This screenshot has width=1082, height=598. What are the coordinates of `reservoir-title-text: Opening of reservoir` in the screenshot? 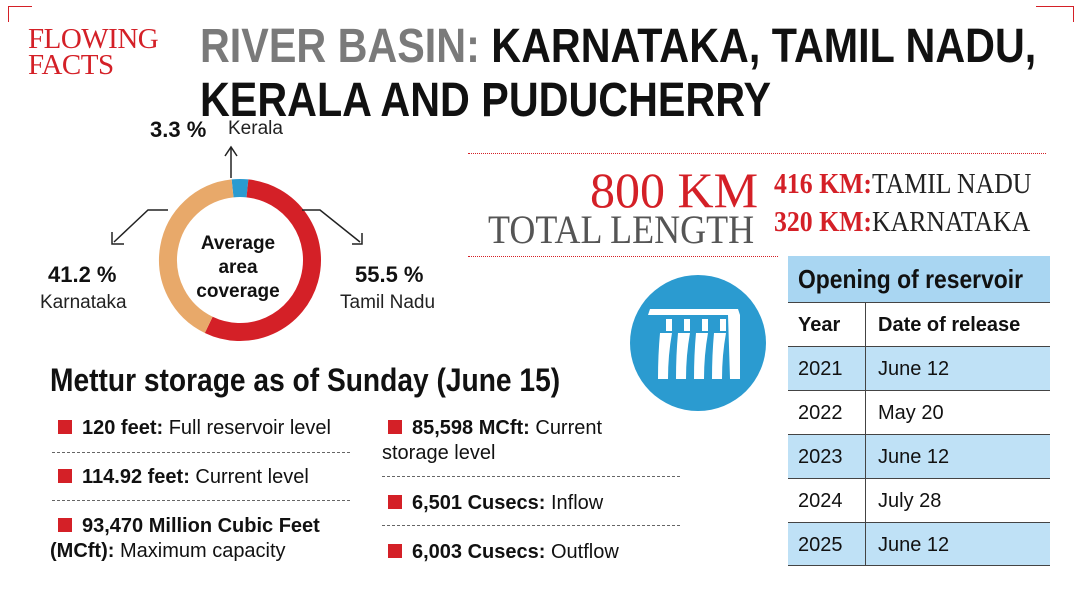 It's located at (910, 279).